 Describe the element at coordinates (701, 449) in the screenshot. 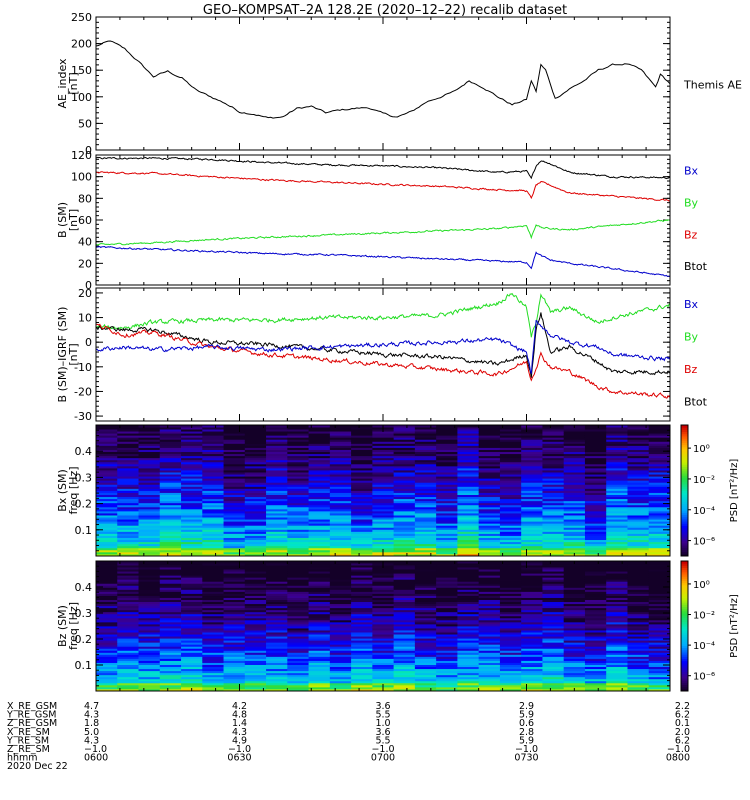

I see `colorbar-tick-label: 10⁰` at that location.